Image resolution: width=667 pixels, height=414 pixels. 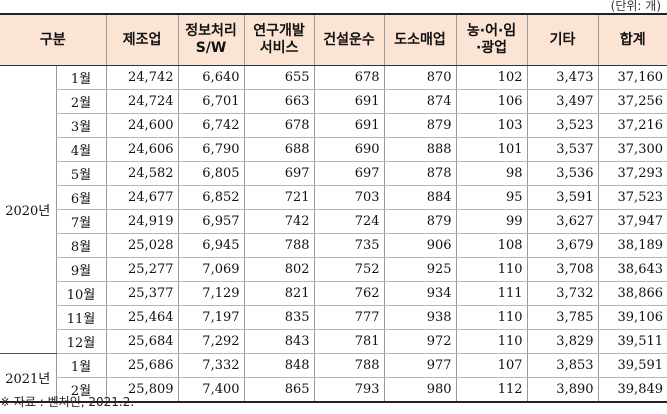 I want to click on value-cell-total: 39,591, so click(x=632, y=365).